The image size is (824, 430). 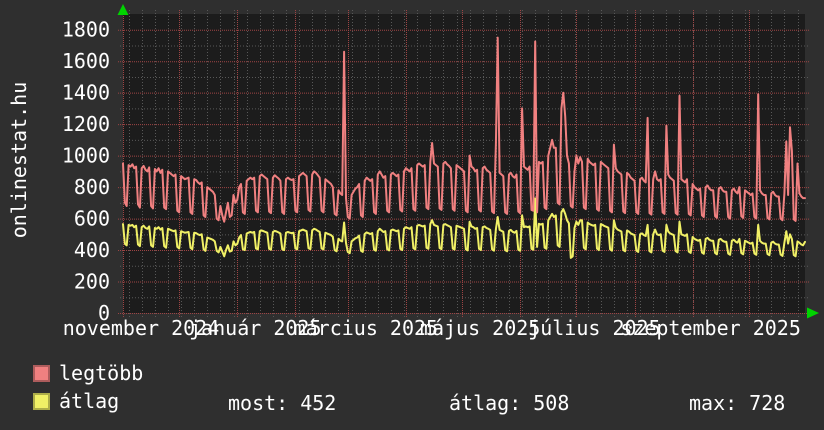 I want to click on x-tick-label: szeptember 2025, so click(x=710, y=328).